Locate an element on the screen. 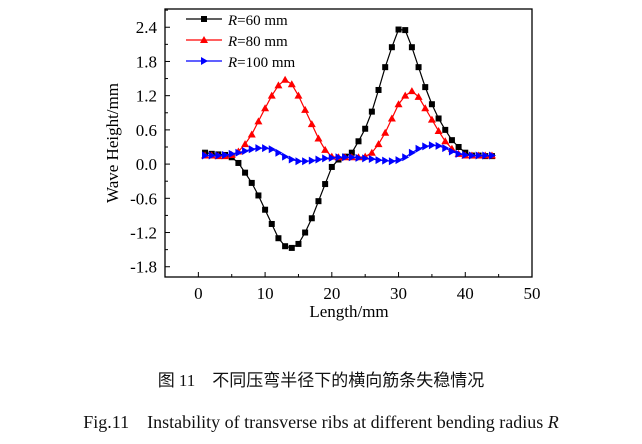 The height and width of the screenshot is (444, 642). y-tick-label: -0.6 is located at coordinates (143, 198).